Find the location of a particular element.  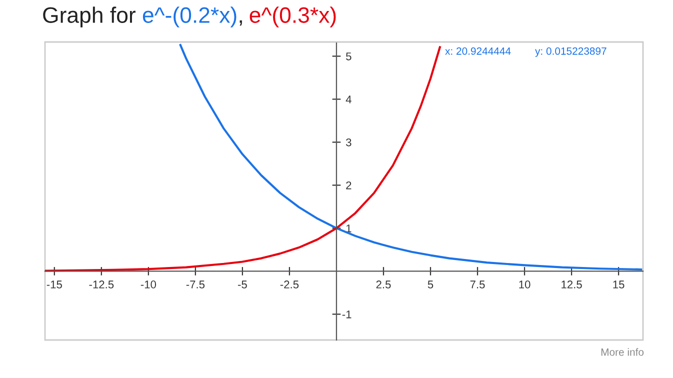

y-tick-label: 2 is located at coordinates (349, 185).